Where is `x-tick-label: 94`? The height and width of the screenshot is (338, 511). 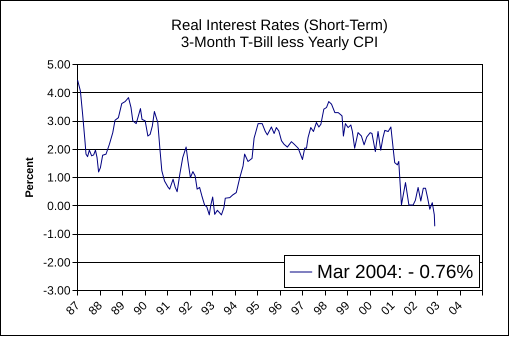 x-tick-label: 94 is located at coordinates (230, 308).